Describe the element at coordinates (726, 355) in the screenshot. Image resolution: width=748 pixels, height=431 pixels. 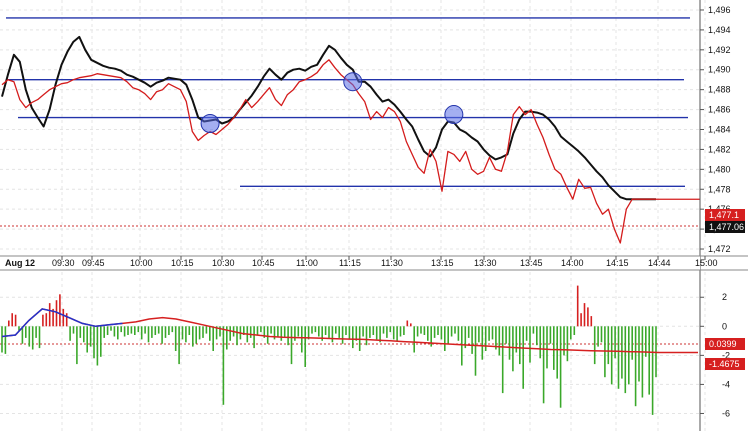
I see `indicator-y-tick-label: -2` at that location.